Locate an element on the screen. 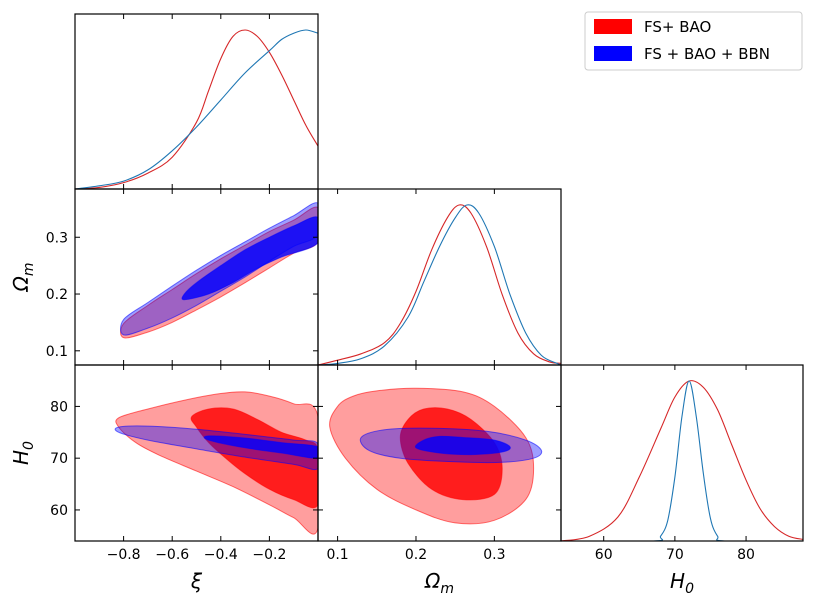  legend-label-fs-bao-bbn: FS + BAO + BBN is located at coordinates (707, 54).